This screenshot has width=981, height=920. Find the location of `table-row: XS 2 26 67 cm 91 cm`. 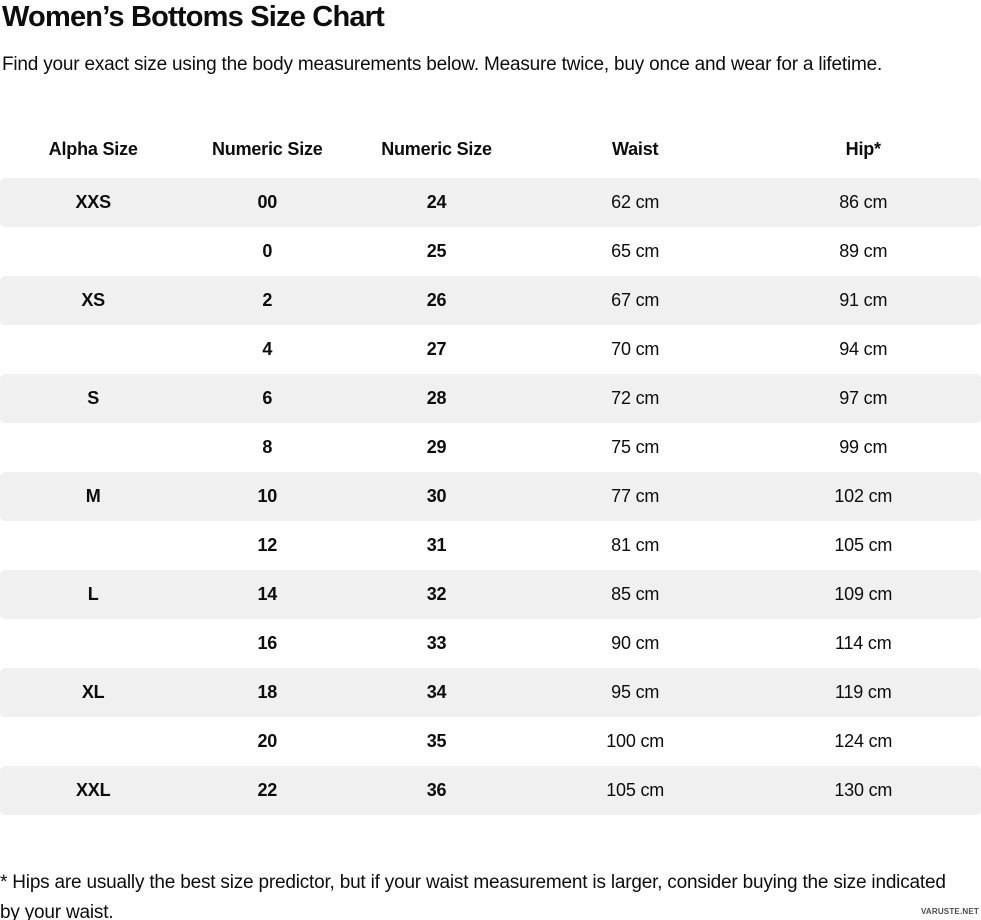

table-row: XS 2 26 67 cm 91 cm is located at coordinates (490, 300).